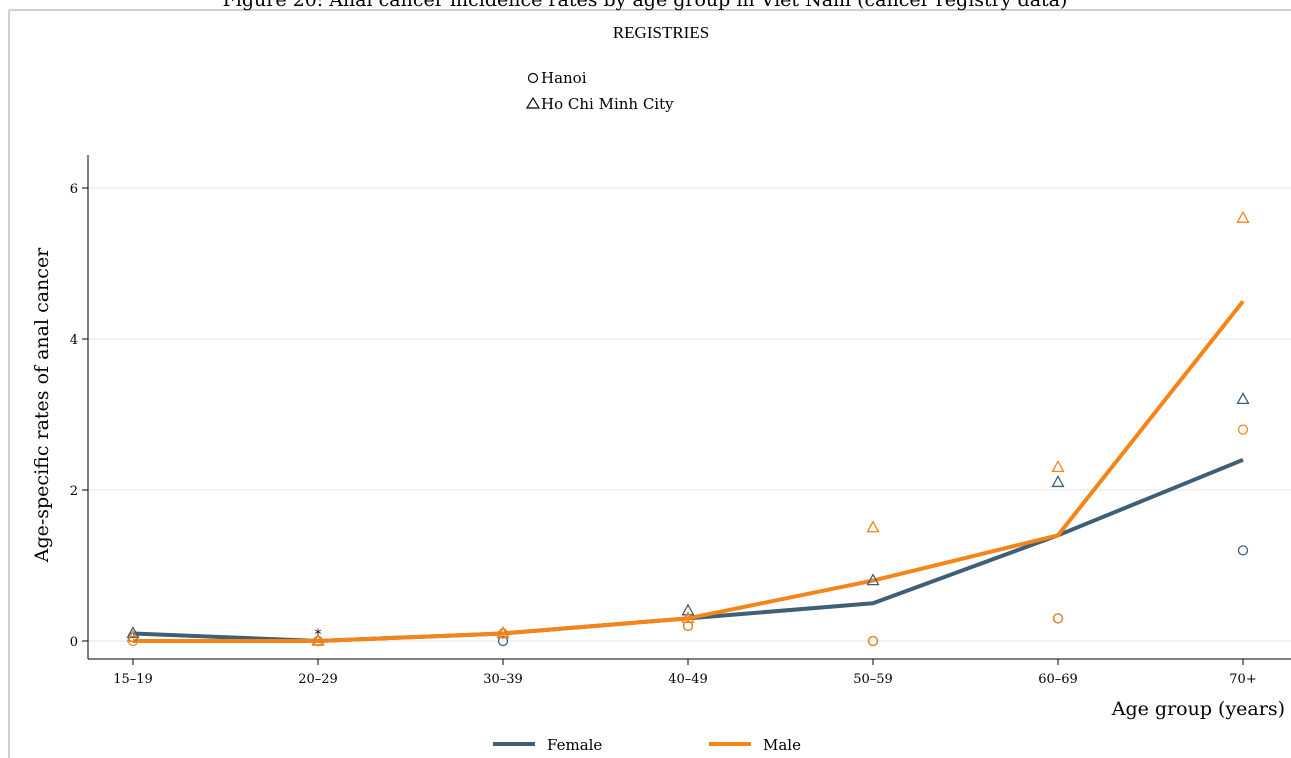  Describe the element at coordinates (1198, 709) in the screenshot. I see `x-axis-label: Age group (years)` at that location.